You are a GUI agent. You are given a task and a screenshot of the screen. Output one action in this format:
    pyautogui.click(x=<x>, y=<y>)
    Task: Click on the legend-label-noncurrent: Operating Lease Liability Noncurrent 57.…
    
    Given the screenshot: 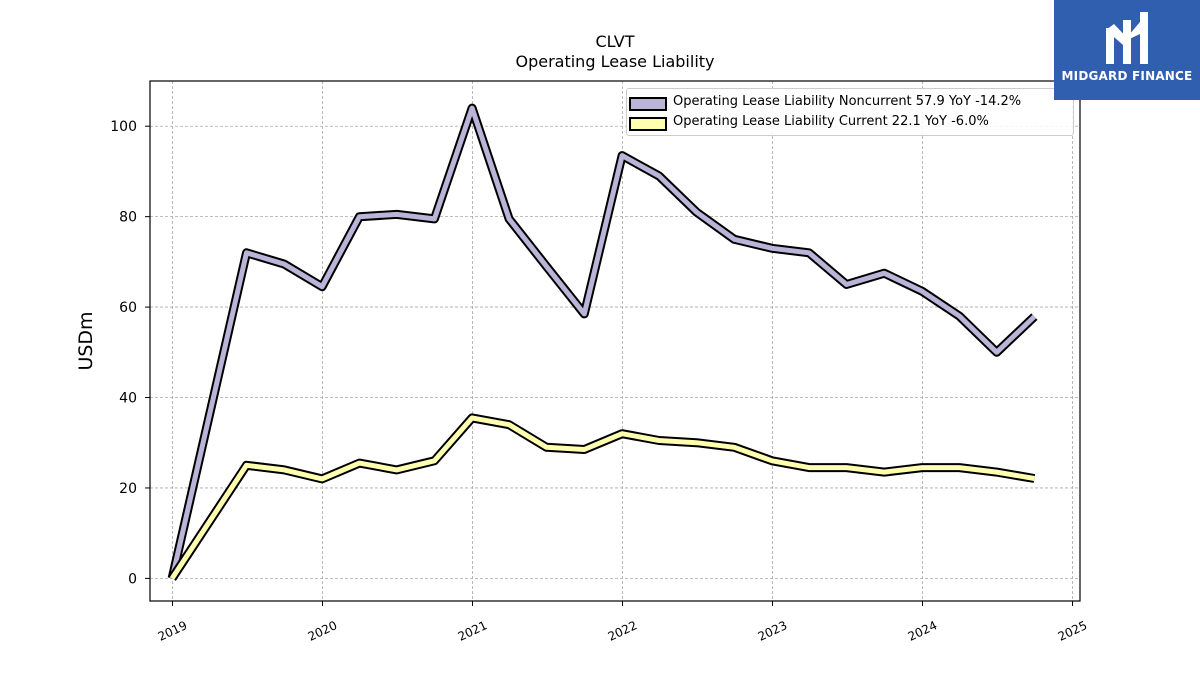 What is the action you would take?
    pyautogui.click(x=847, y=101)
    